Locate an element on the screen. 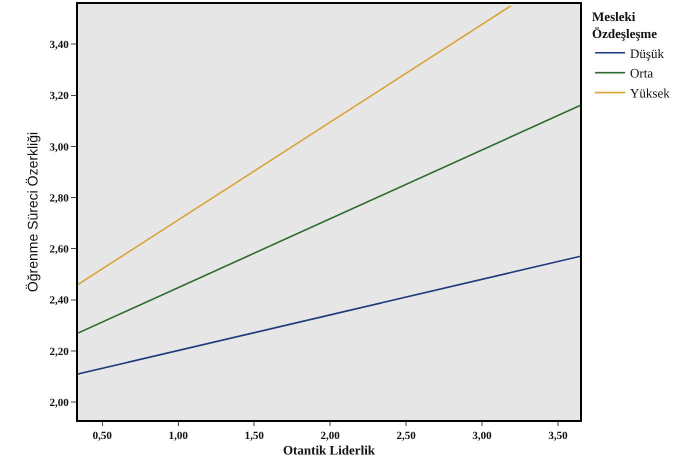  legend-title: Mesleki Özdeşleşme is located at coordinates (625, 24).